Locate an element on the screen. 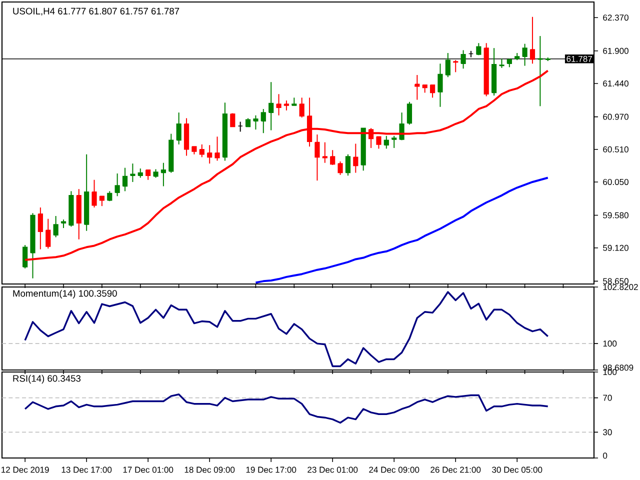 This screenshot has height=480, width=640. y-tick-label: 102.8202 is located at coordinates (620, 287).